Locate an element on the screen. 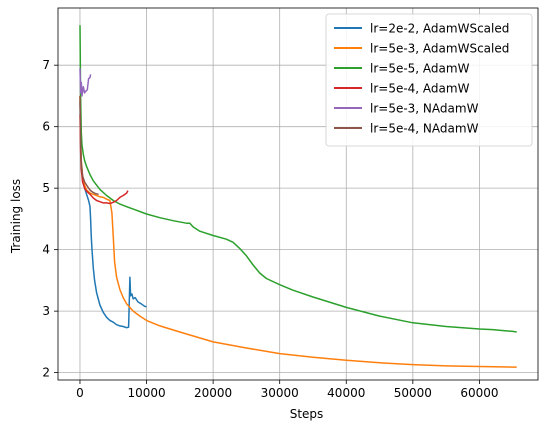 This screenshot has width=554, height=432. legend-label: lr=5e-5, AdamW is located at coordinates (420, 69).